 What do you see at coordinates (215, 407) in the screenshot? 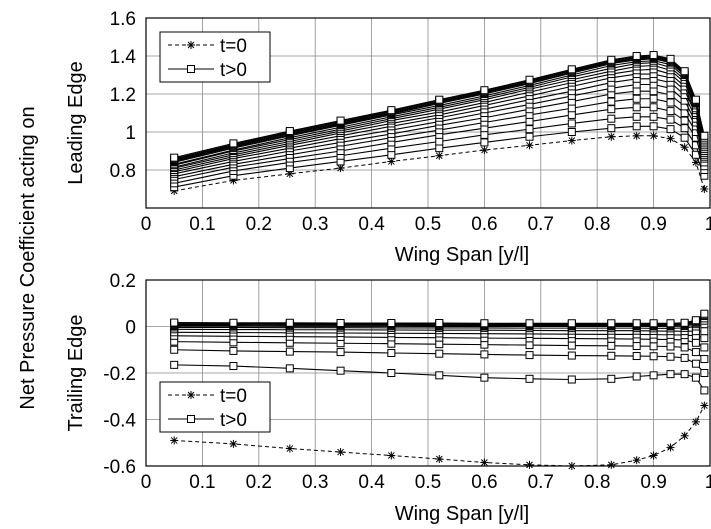
I see `bottom-legend-box` at bounding box center [215, 407].